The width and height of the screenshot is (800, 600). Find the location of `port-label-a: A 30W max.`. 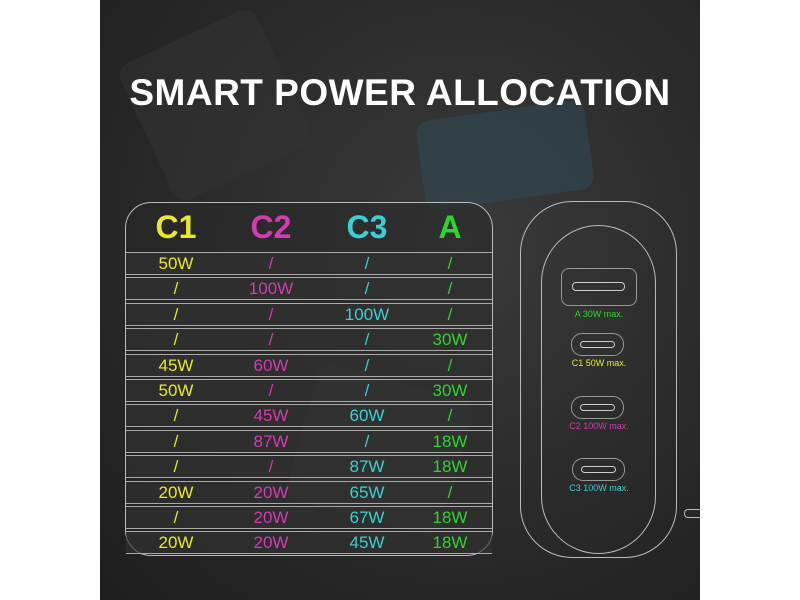

port-label-a: A 30W max. is located at coordinates (599, 314).